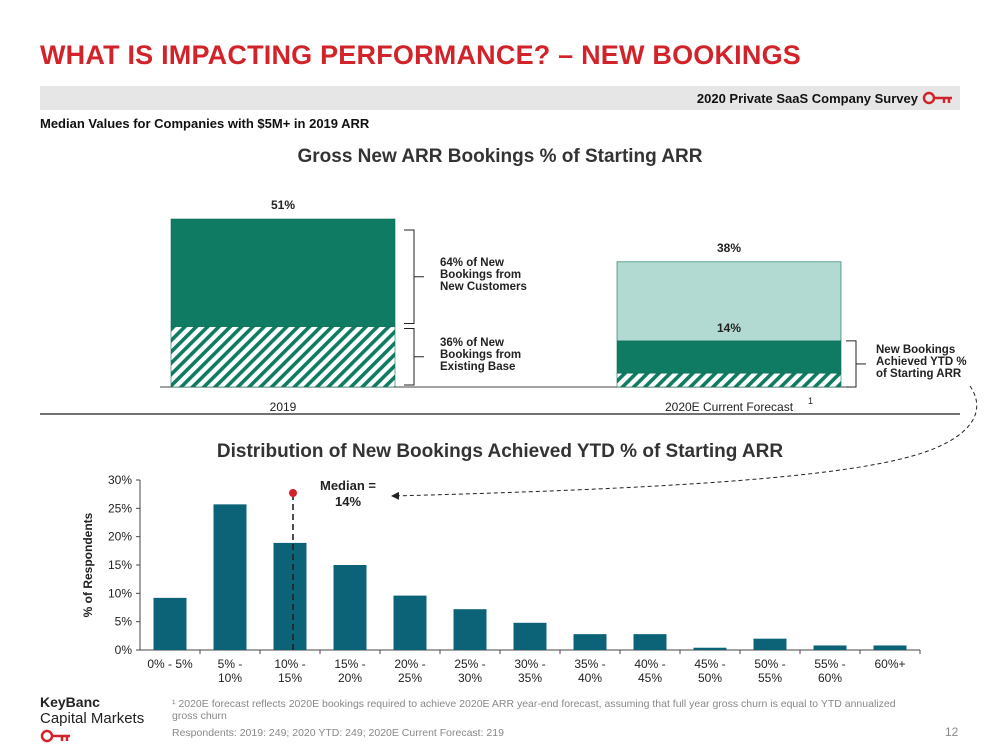 The width and height of the screenshot is (1000, 750). I want to click on annotation-new-customers-text: New Customers, so click(483, 287).